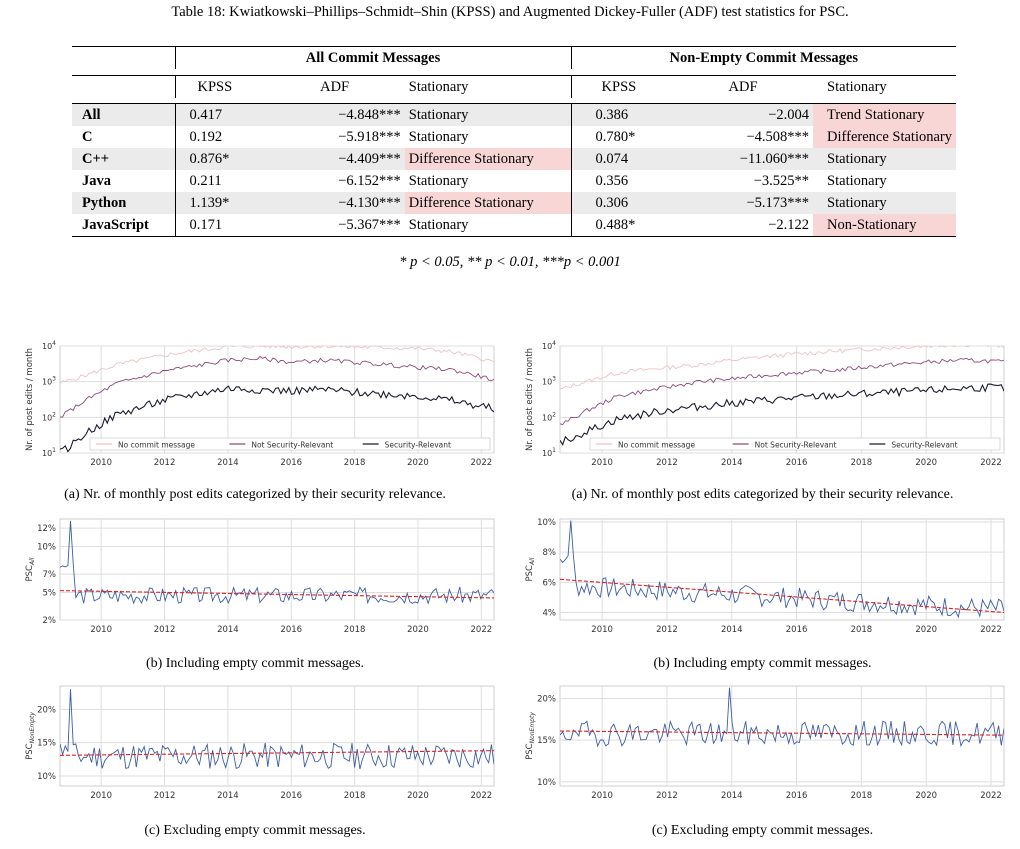 The image size is (1020, 849). Describe the element at coordinates (782, 733) in the screenshot. I see `trend-line` at that location.